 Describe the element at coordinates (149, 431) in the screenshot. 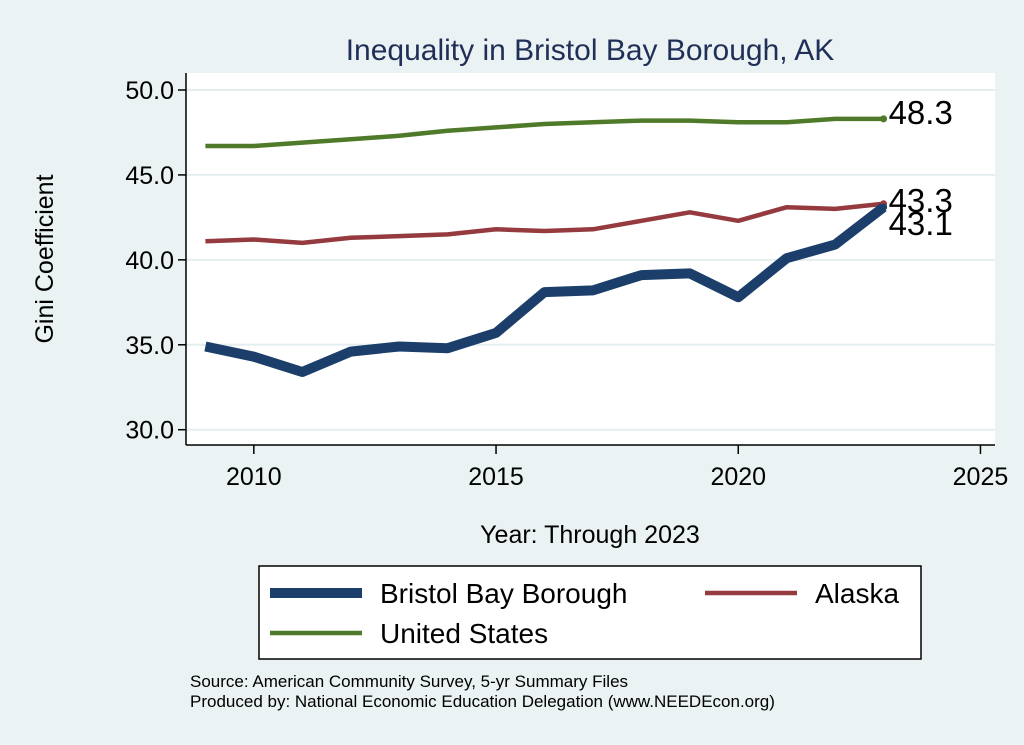

I see `y-tick-label: 30.0` at that location.